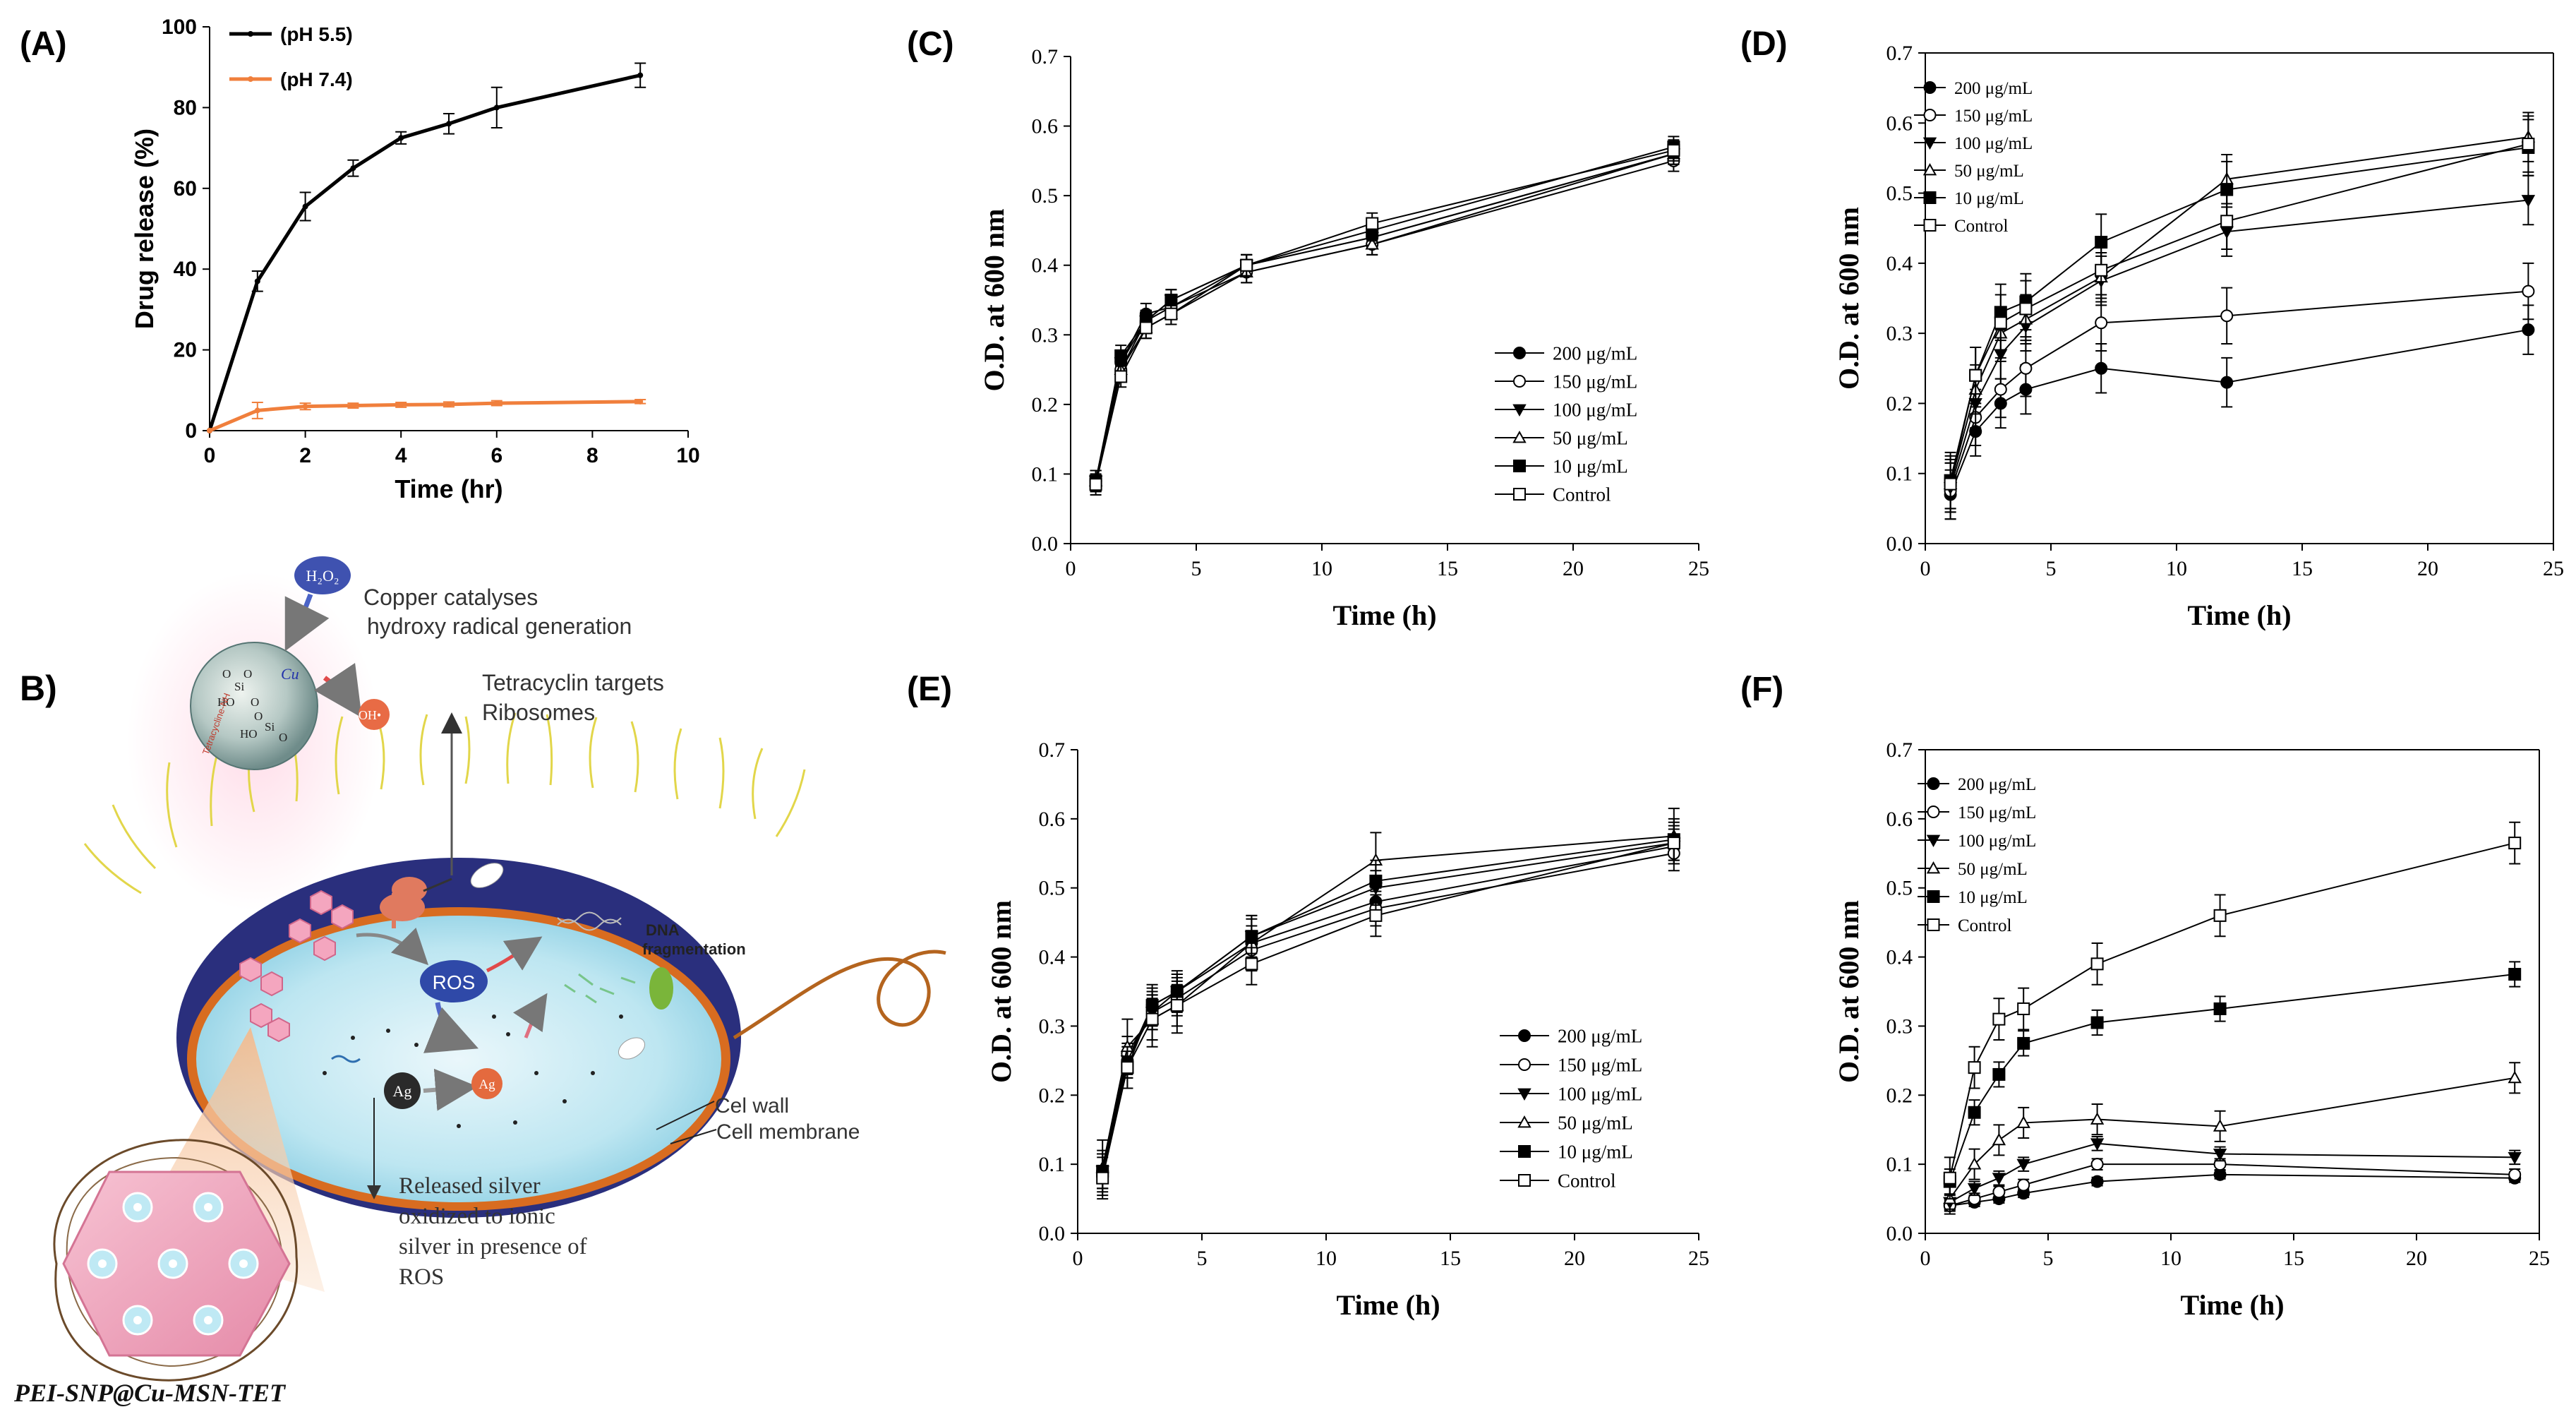 Image resolution: width=2576 pixels, height=1419 pixels. Describe the element at coordinates (477, 1217) in the screenshot. I see `released-text-2: oxidized to ionic` at that location.